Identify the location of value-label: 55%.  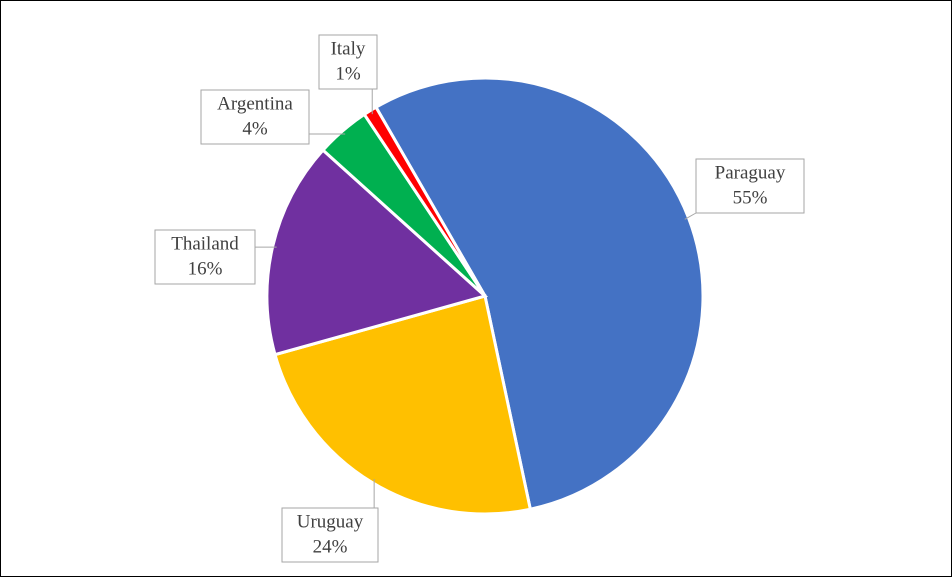
(750, 197).